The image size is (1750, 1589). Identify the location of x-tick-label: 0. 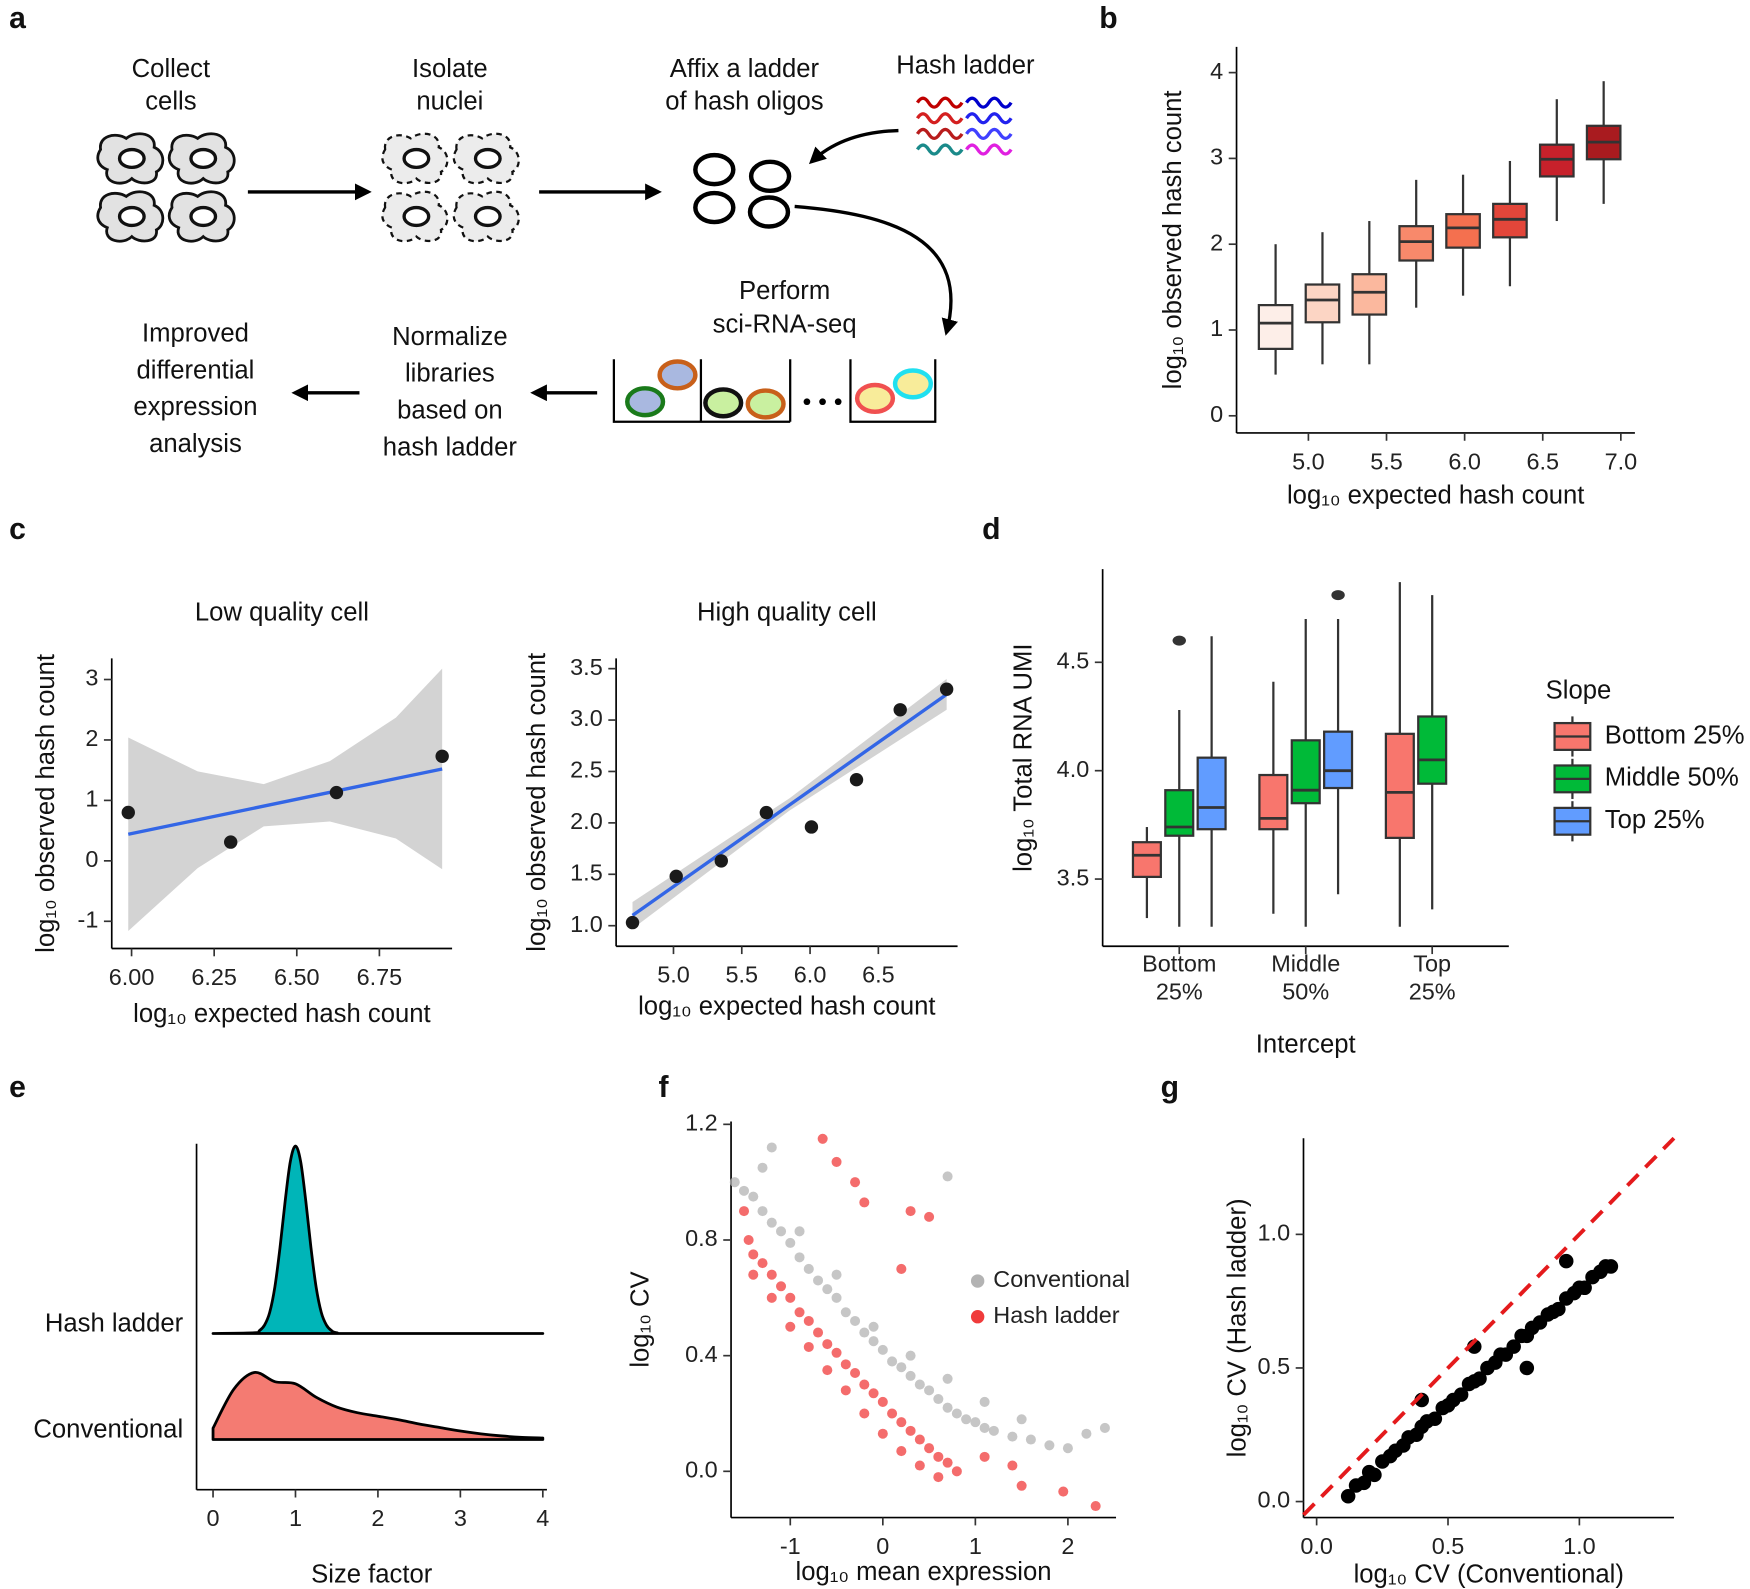
(882, 1546).